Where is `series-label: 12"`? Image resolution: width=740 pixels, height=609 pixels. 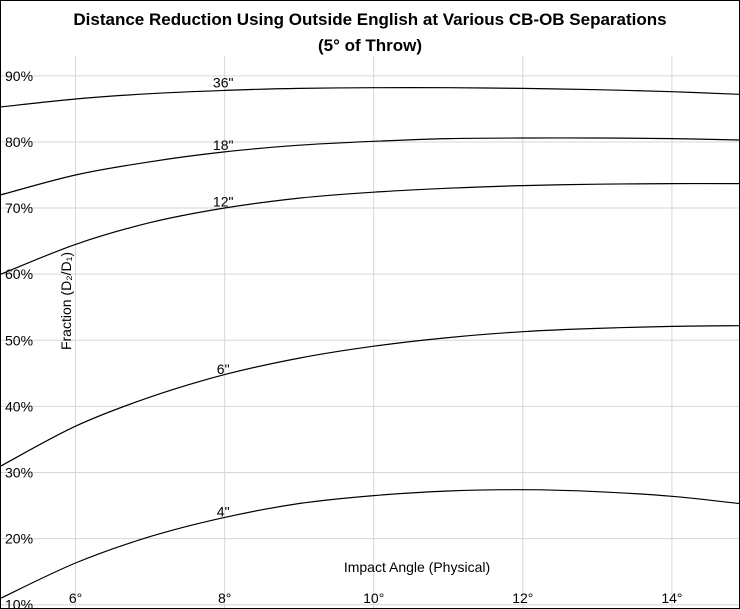
series-label: 12" is located at coordinates (223, 202).